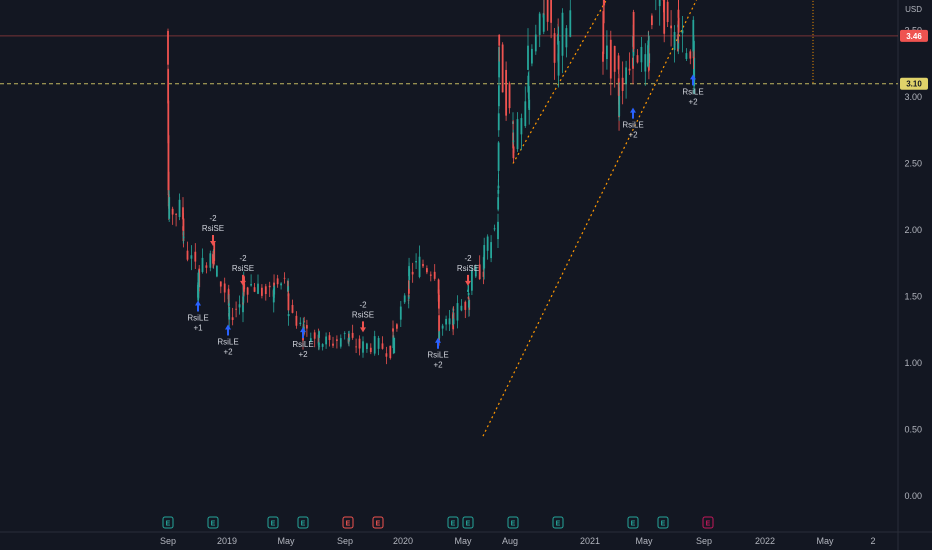 Image resolution: width=932 pixels, height=550 pixels. What do you see at coordinates (913, 9) in the screenshot?
I see `currency-label: USD` at bounding box center [913, 9].